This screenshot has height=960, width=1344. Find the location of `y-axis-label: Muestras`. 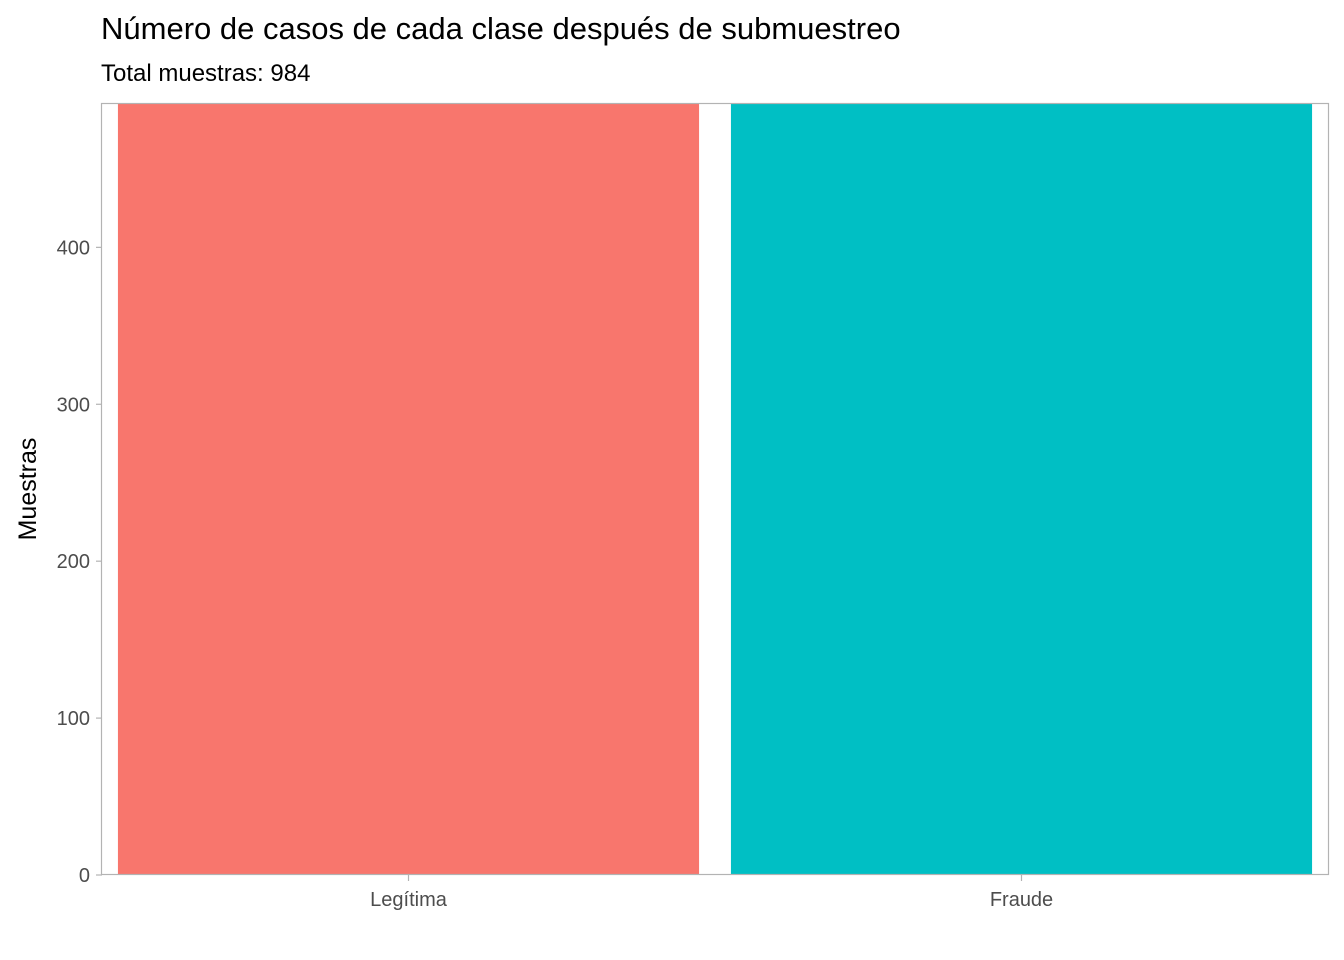

y-axis-label: Muestras is located at coordinates (28, 489).